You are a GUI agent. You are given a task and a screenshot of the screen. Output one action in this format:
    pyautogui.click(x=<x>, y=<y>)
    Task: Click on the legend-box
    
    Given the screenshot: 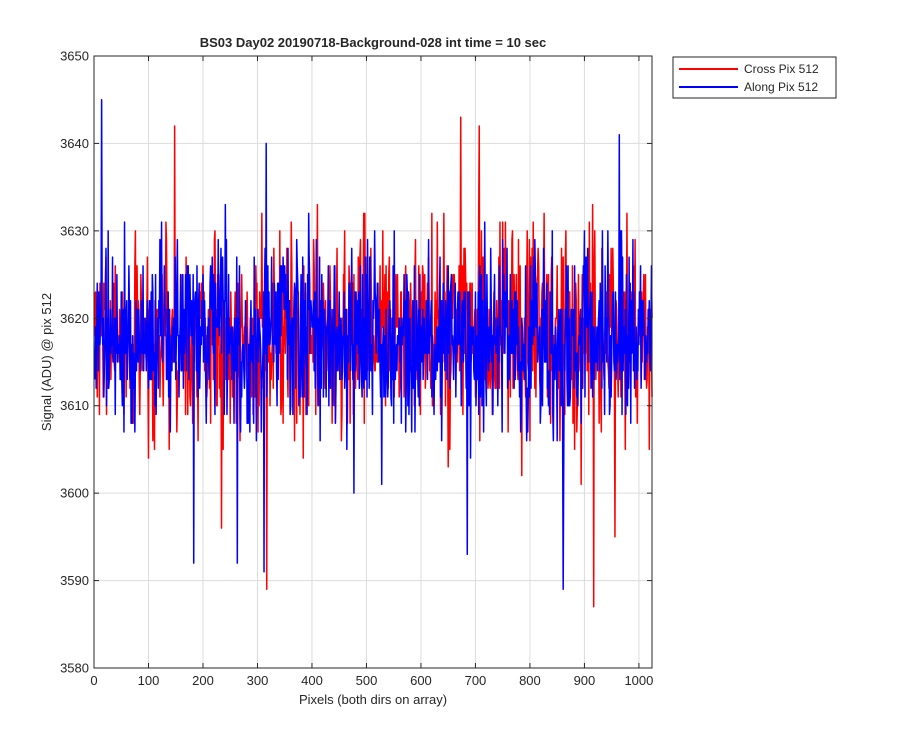 What is the action you would take?
    pyautogui.click(x=754, y=77)
    